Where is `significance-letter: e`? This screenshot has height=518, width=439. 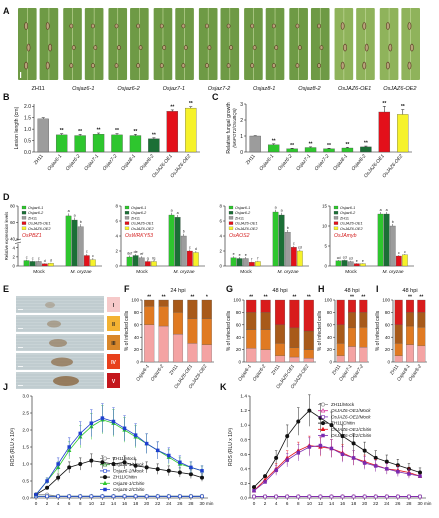
significance-letter: e is located at coordinates (234, 254).